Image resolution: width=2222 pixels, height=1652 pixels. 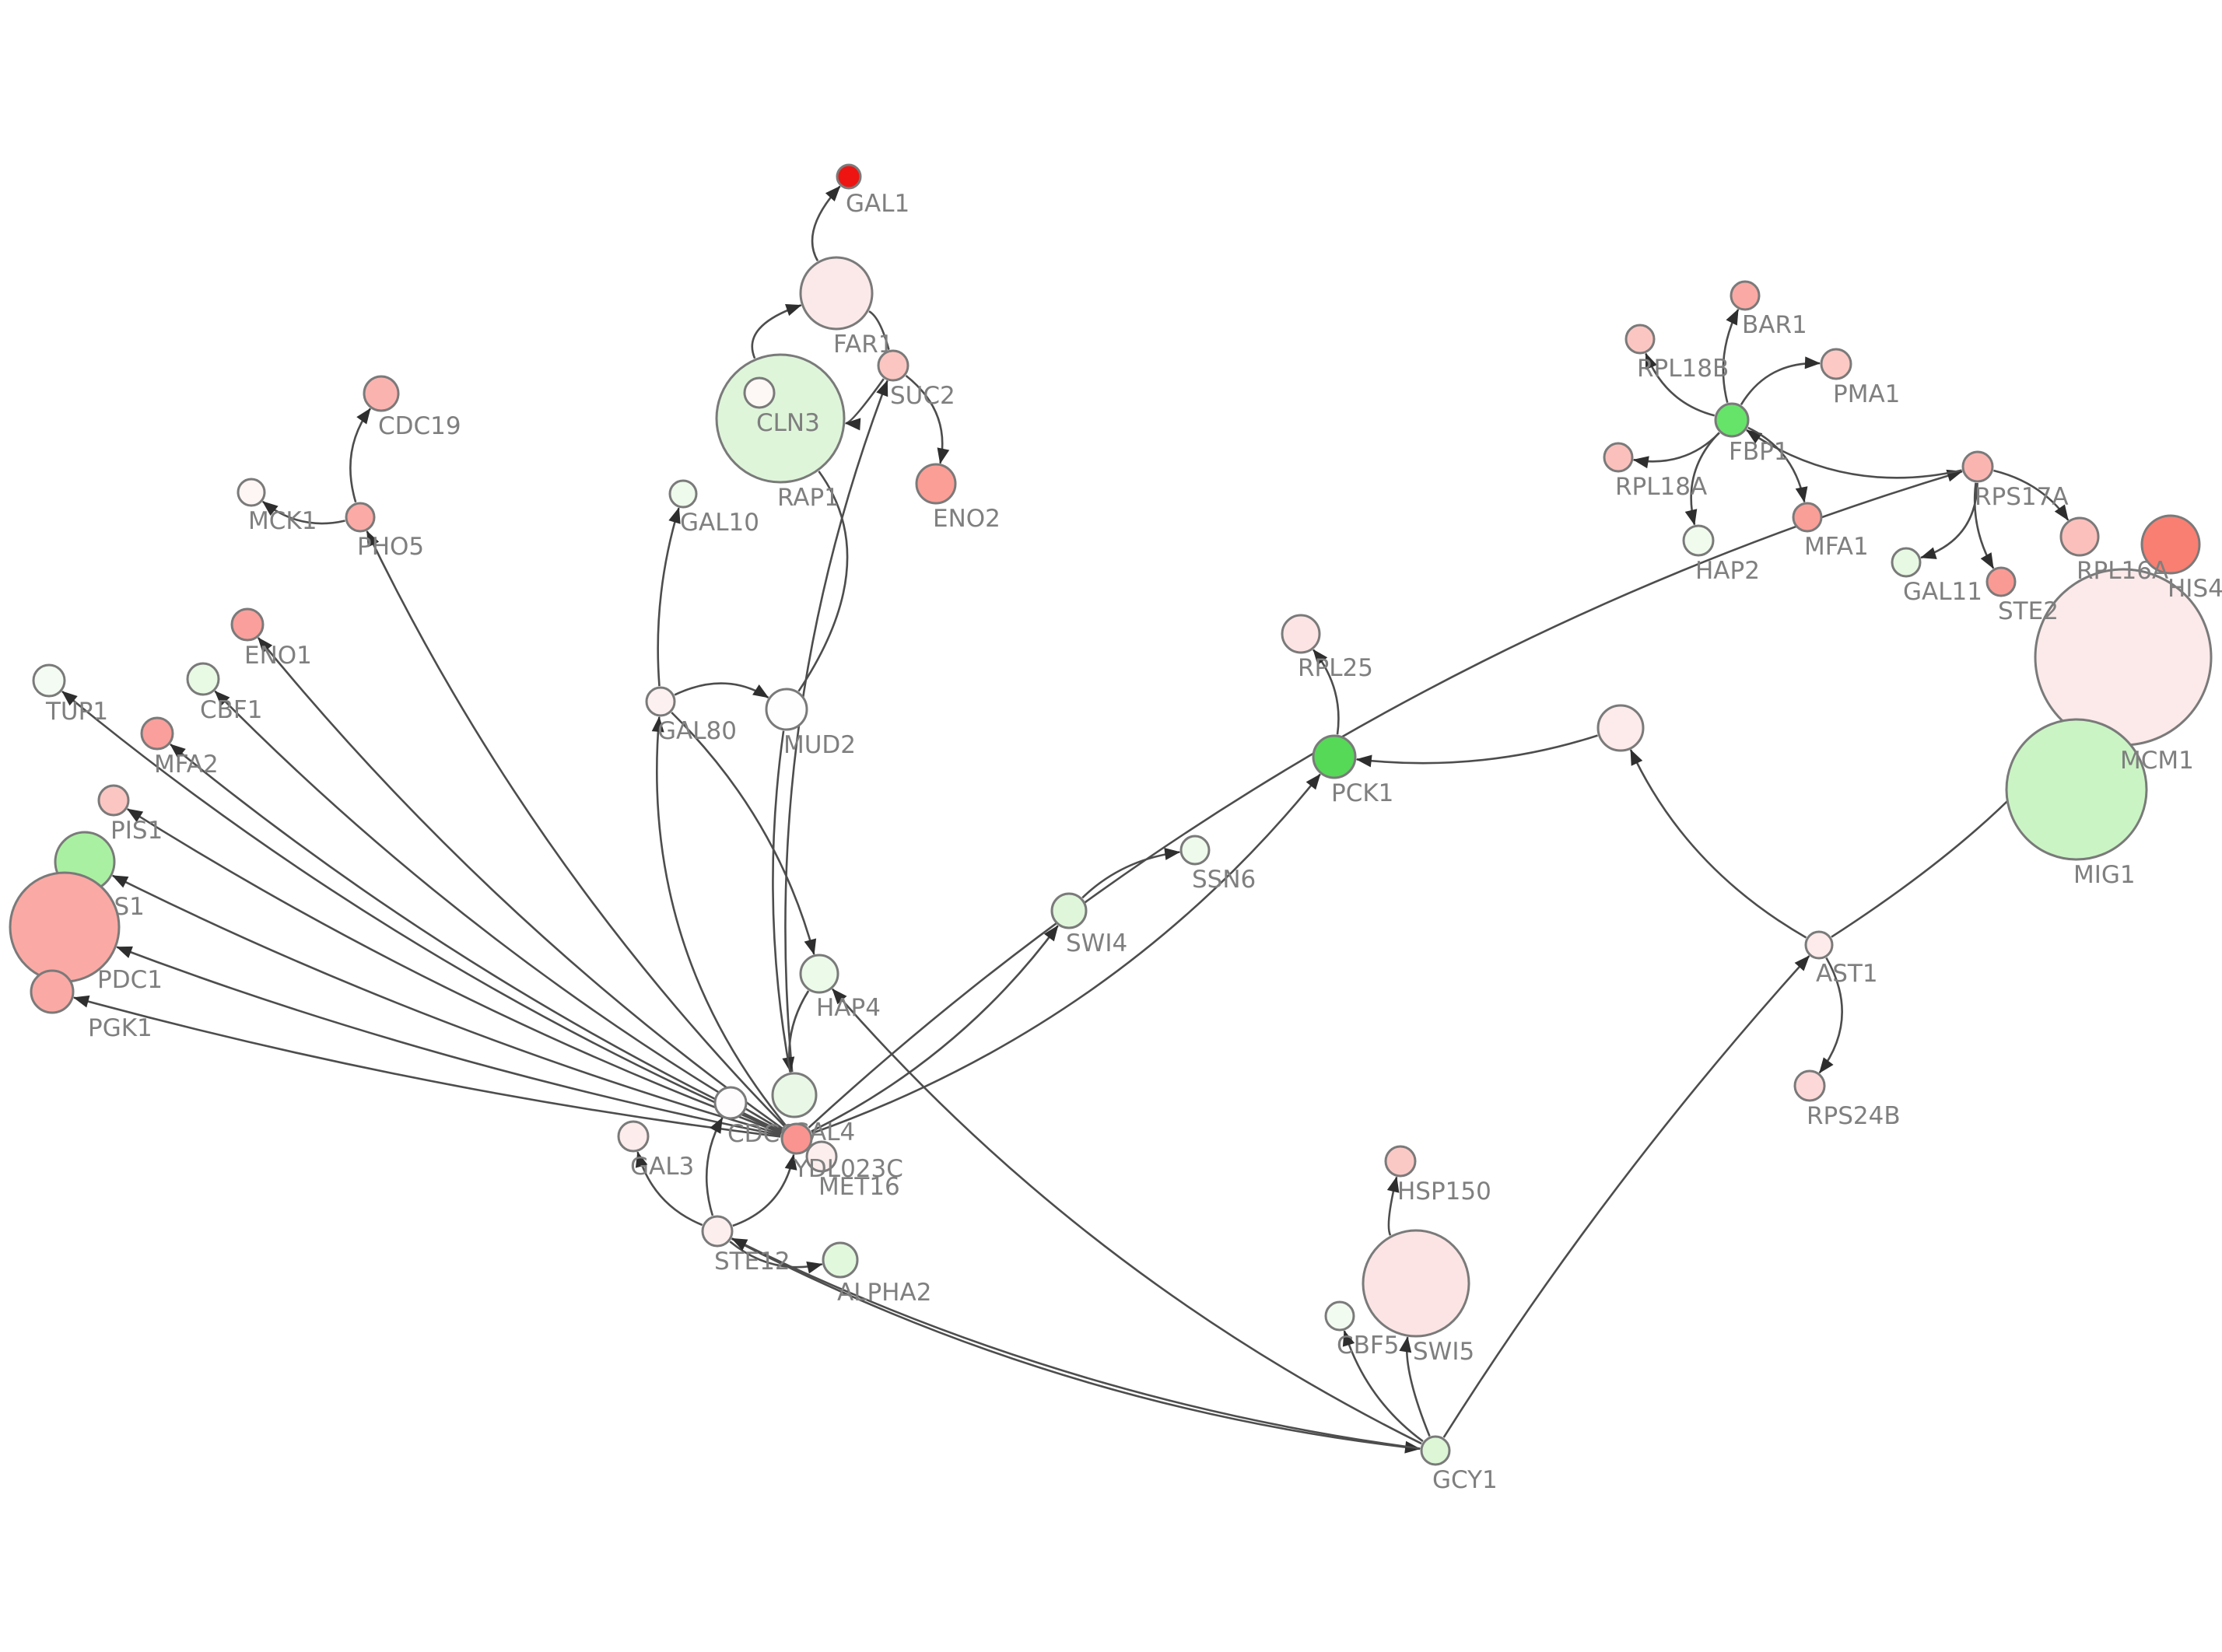 I want to click on node-gcy1, so click(x=1435, y=1451).